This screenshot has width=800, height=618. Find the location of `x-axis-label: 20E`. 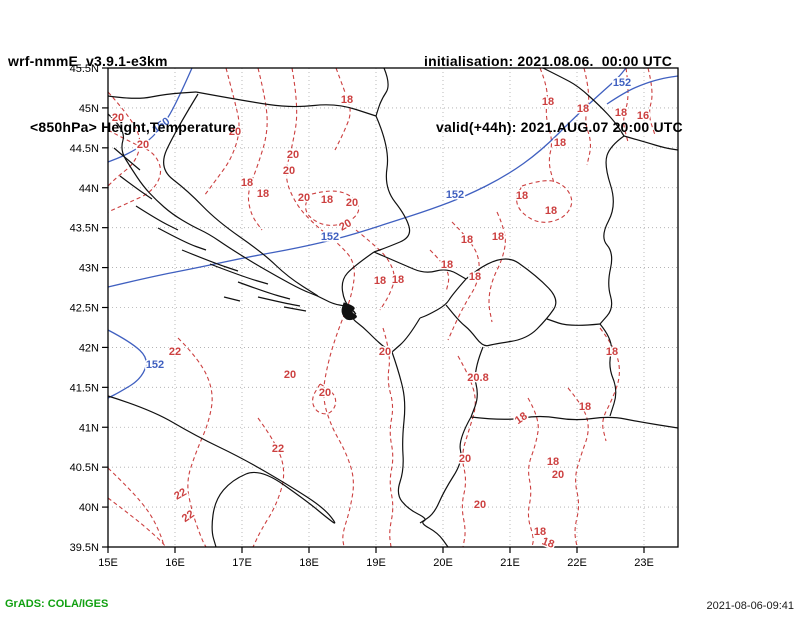

x-axis-label: 20E is located at coordinates (443, 563).